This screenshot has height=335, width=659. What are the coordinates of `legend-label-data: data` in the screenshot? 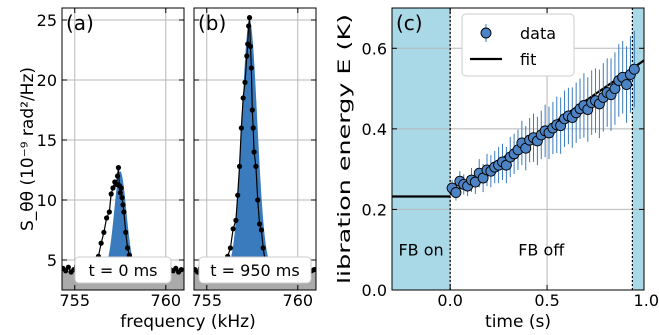 It's located at (538, 33).